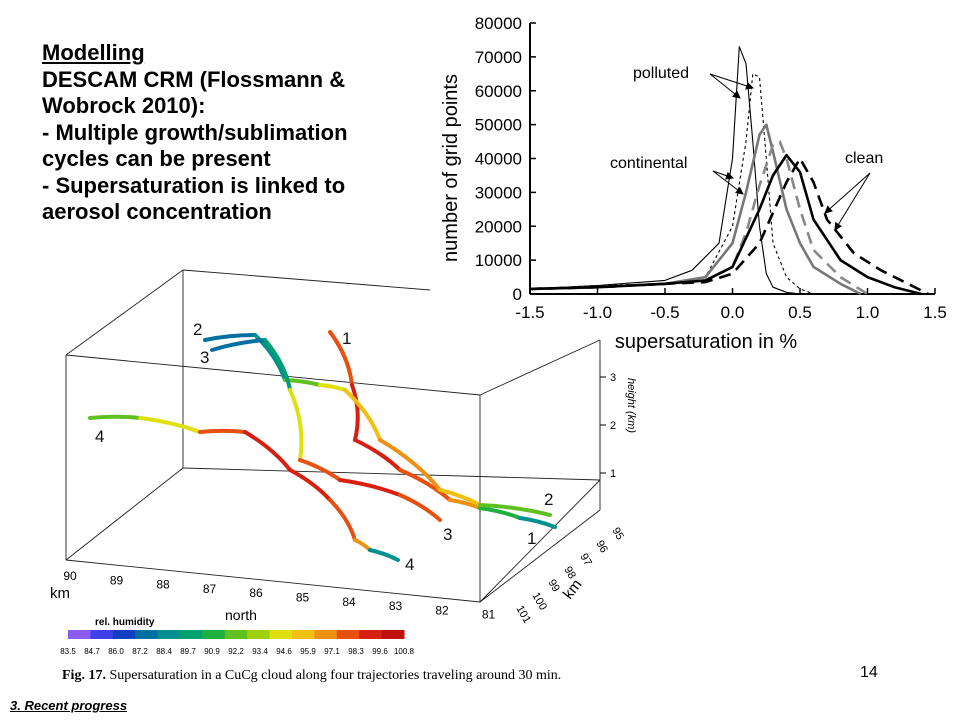 The image size is (960, 720). I want to click on x-tick-label: -0.5, so click(664, 312).